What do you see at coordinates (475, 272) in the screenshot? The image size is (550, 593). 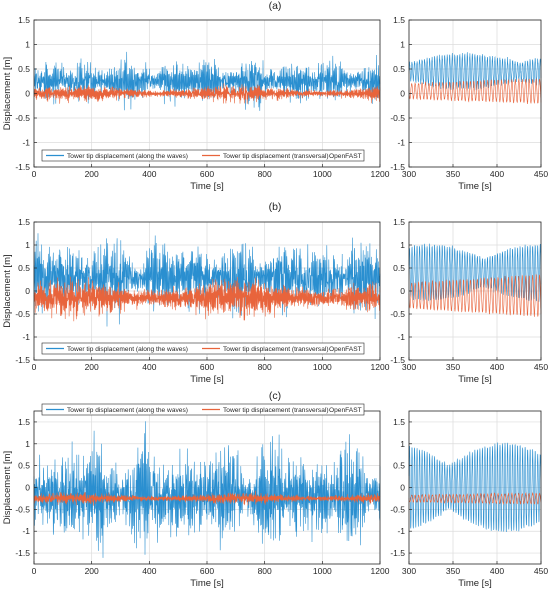 I see `zoom-series-along-waves` at bounding box center [475, 272].